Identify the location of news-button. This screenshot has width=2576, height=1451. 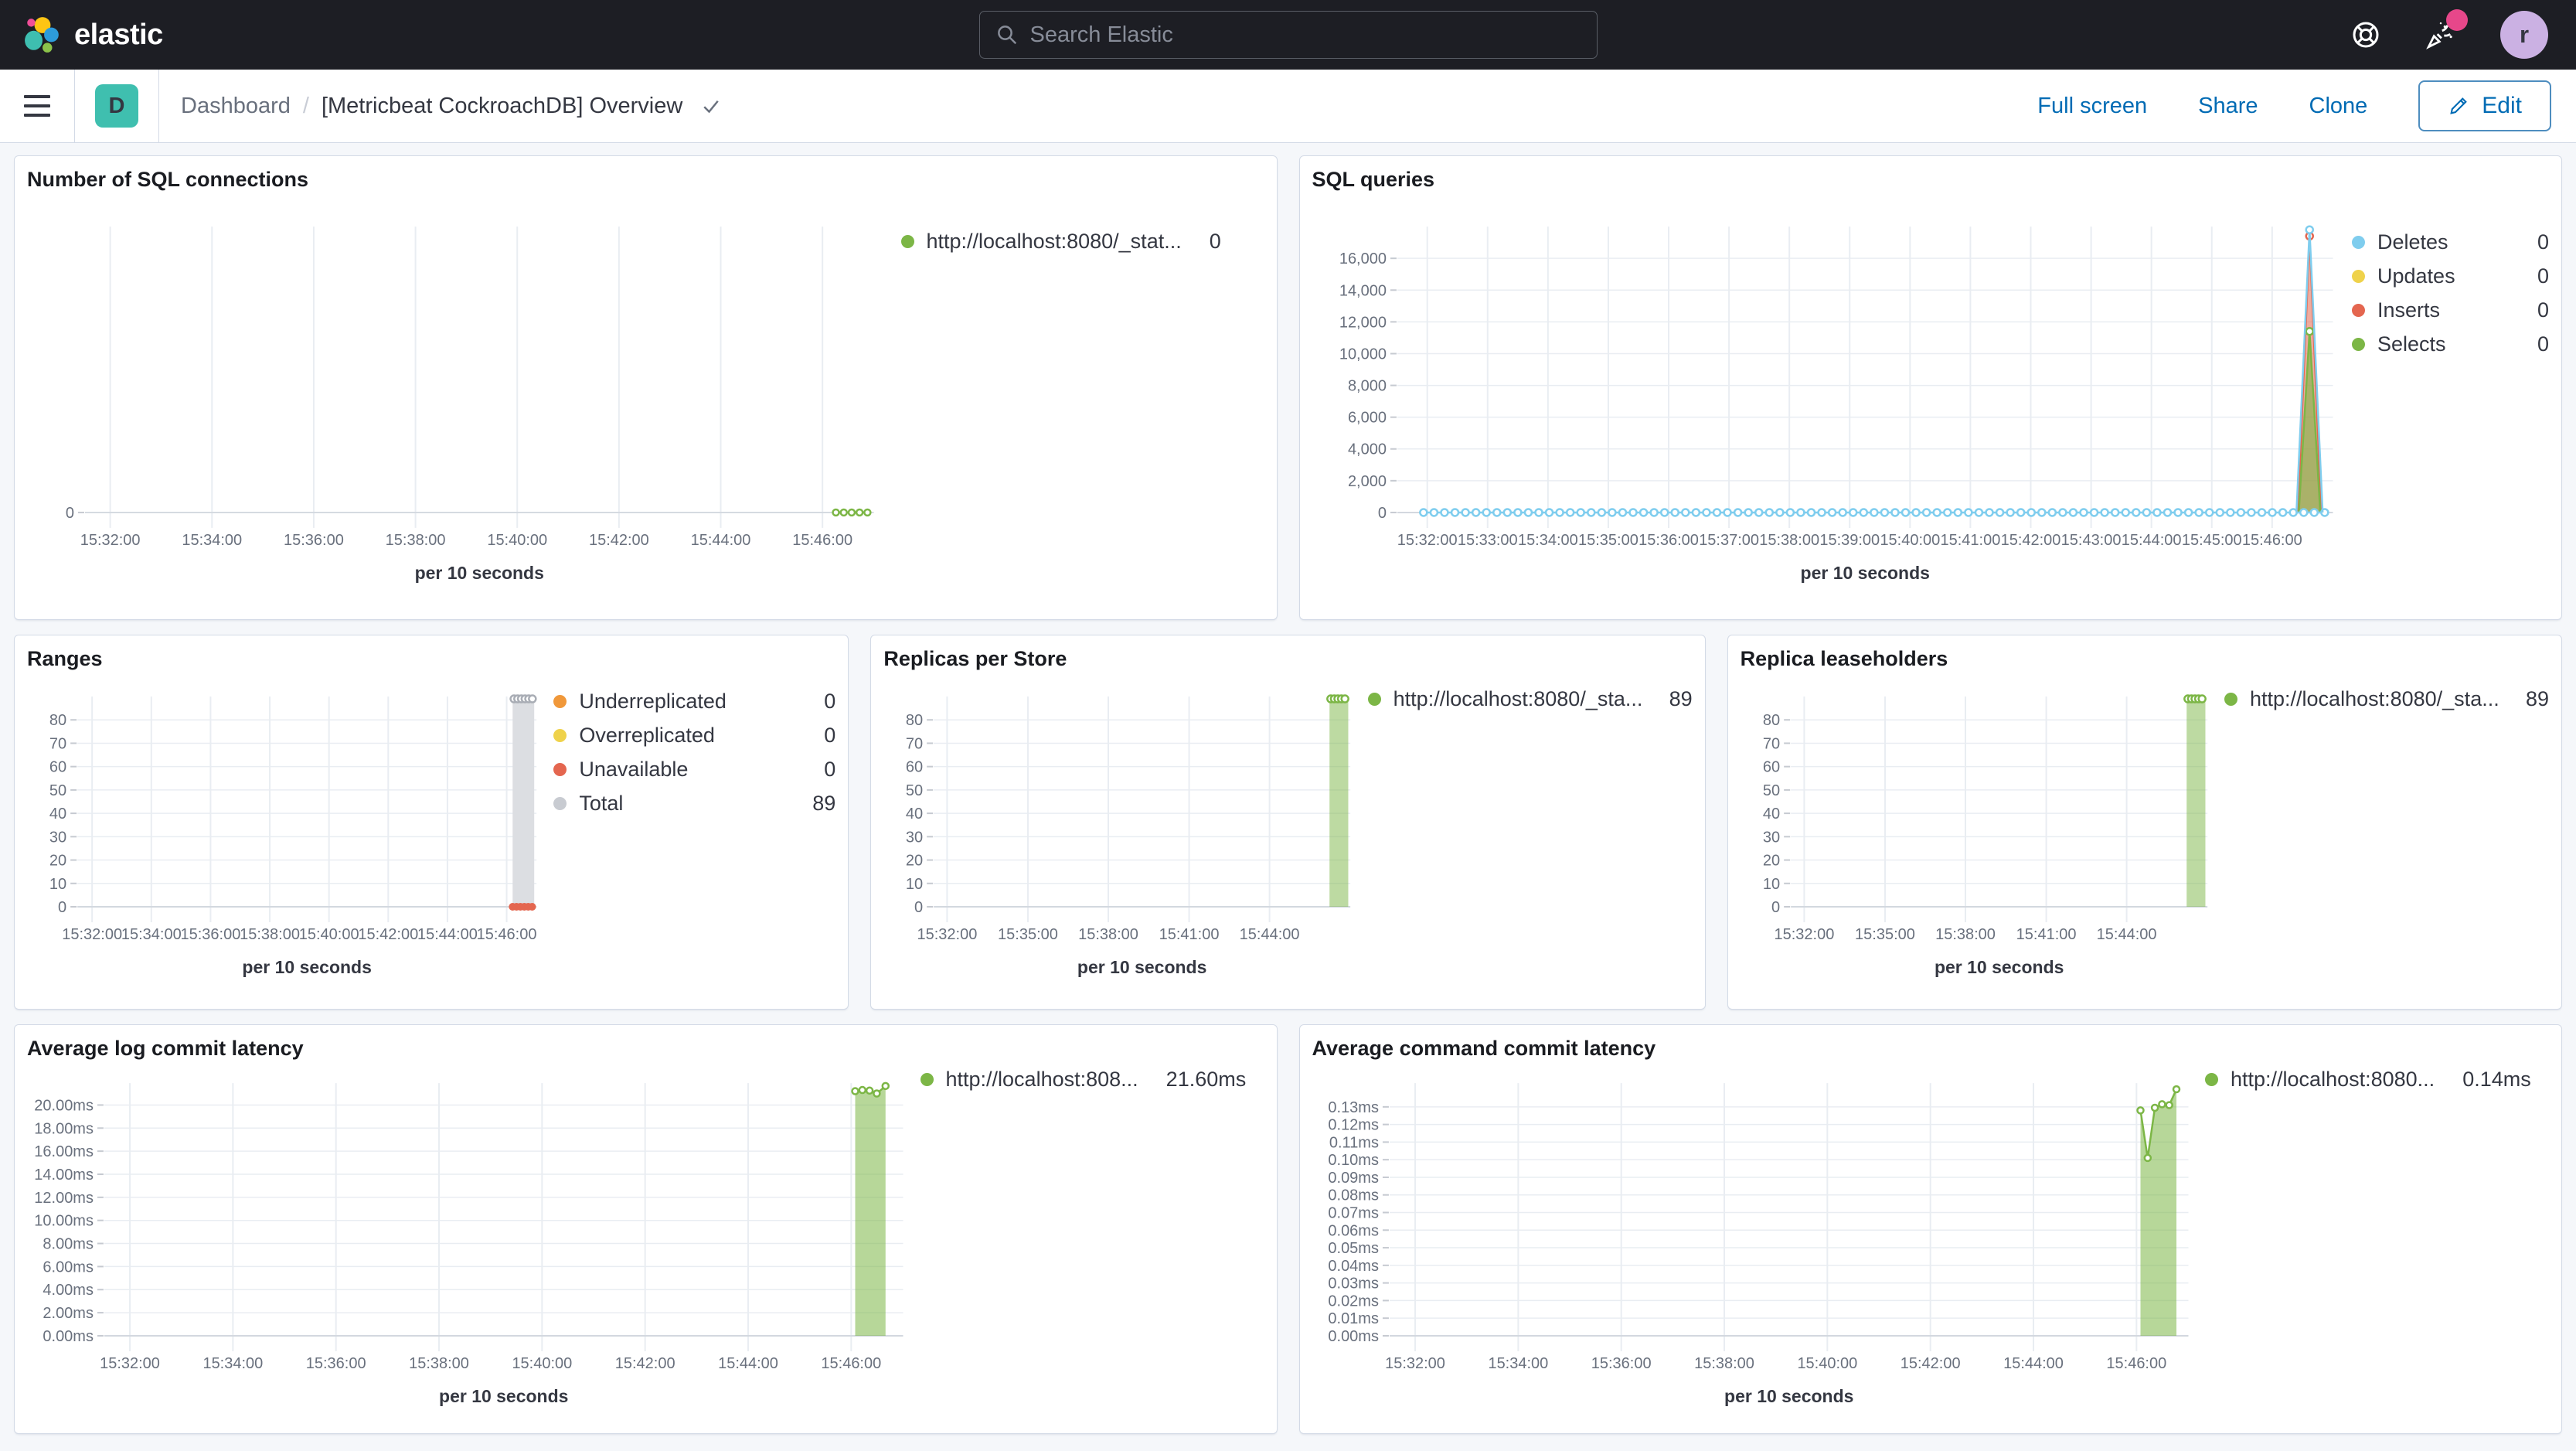
(2446, 30).